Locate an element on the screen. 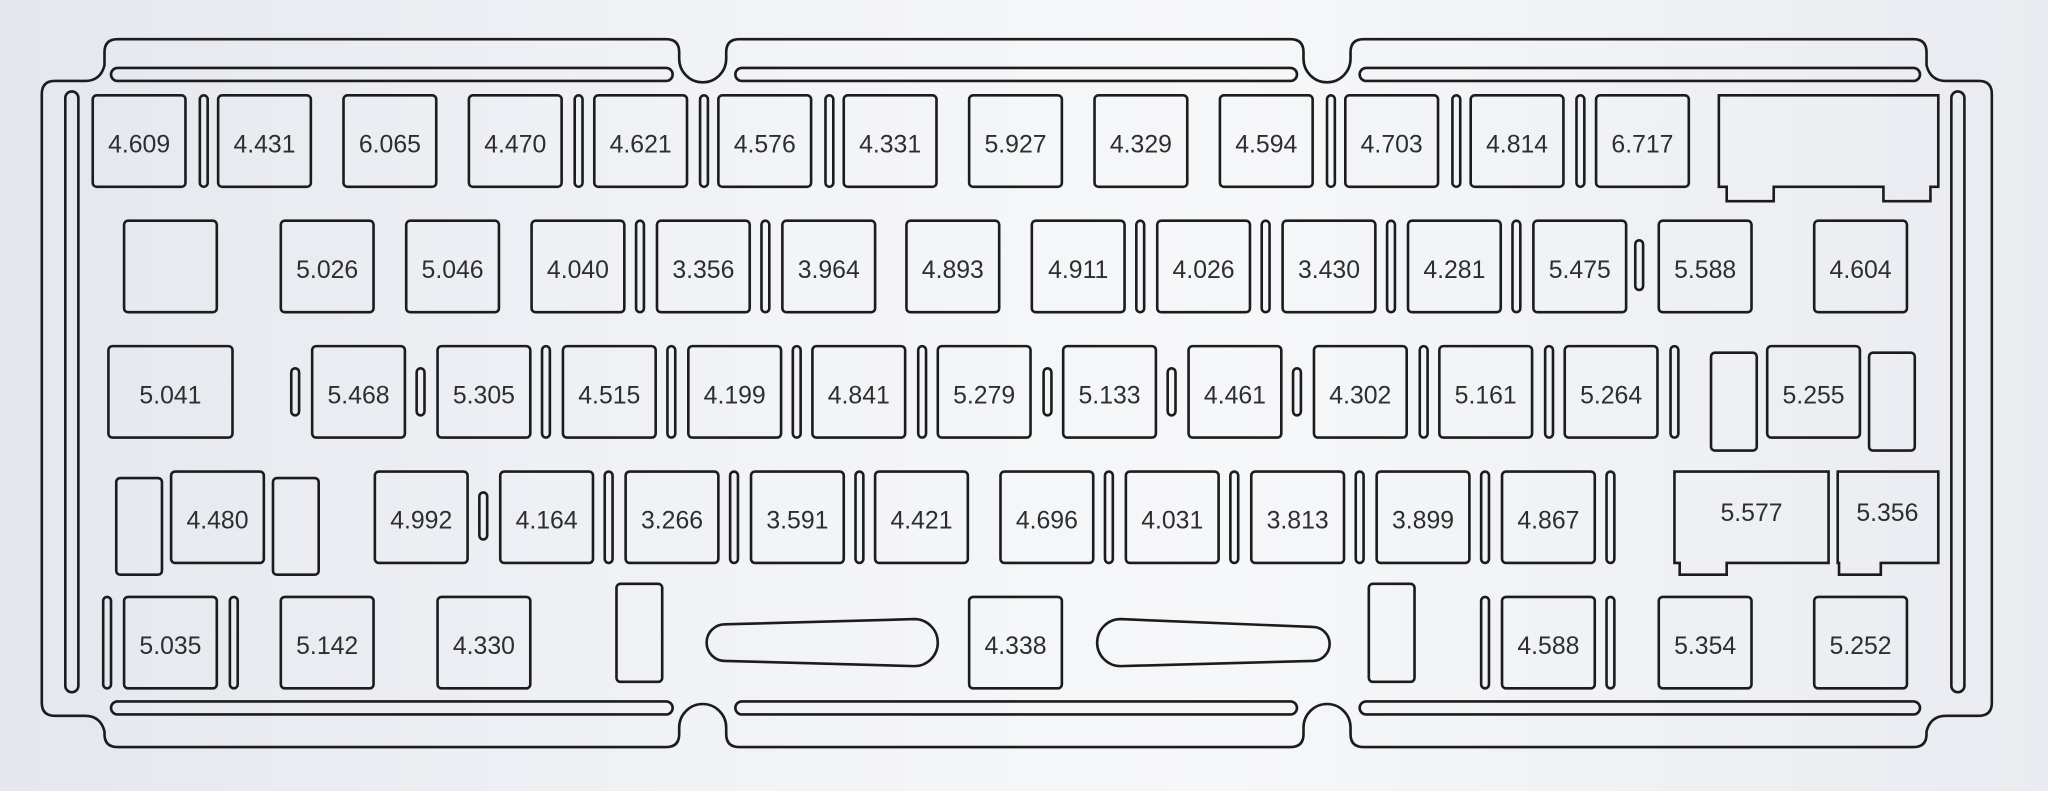 The height and width of the screenshot is (791, 2048). key-switch-cutout: 4.814 is located at coordinates (1517, 141).